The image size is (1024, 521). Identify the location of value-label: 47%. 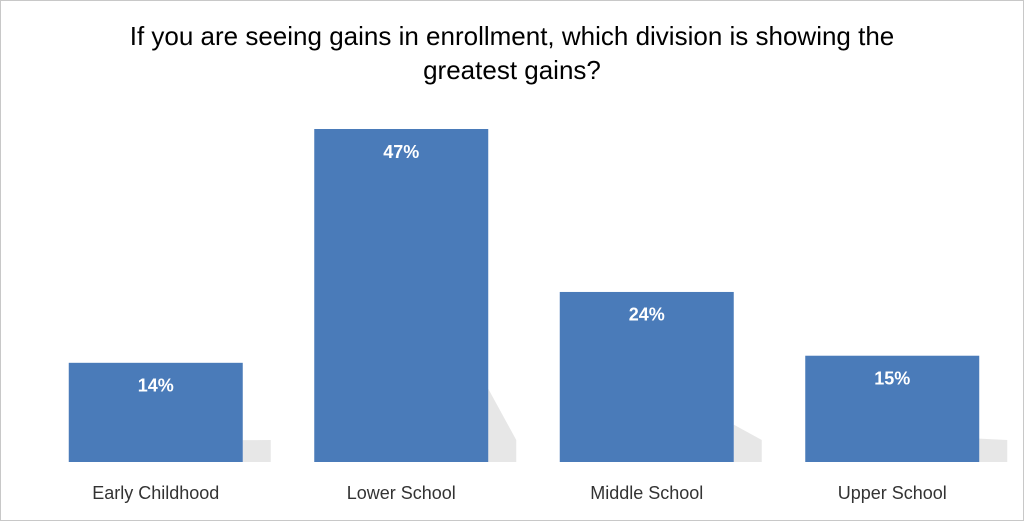
(401, 152).